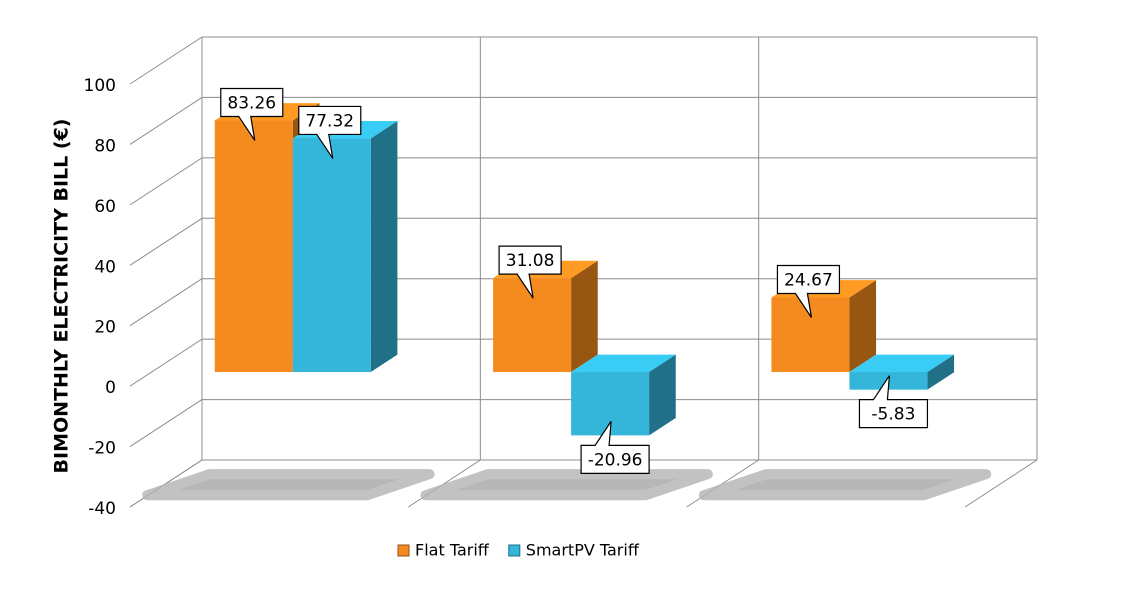 This screenshot has width=1126, height=598. What do you see at coordinates (452, 550) in the screenshot?
I see `legend-label: Flat Tariff` at bounding box center [452, 550].